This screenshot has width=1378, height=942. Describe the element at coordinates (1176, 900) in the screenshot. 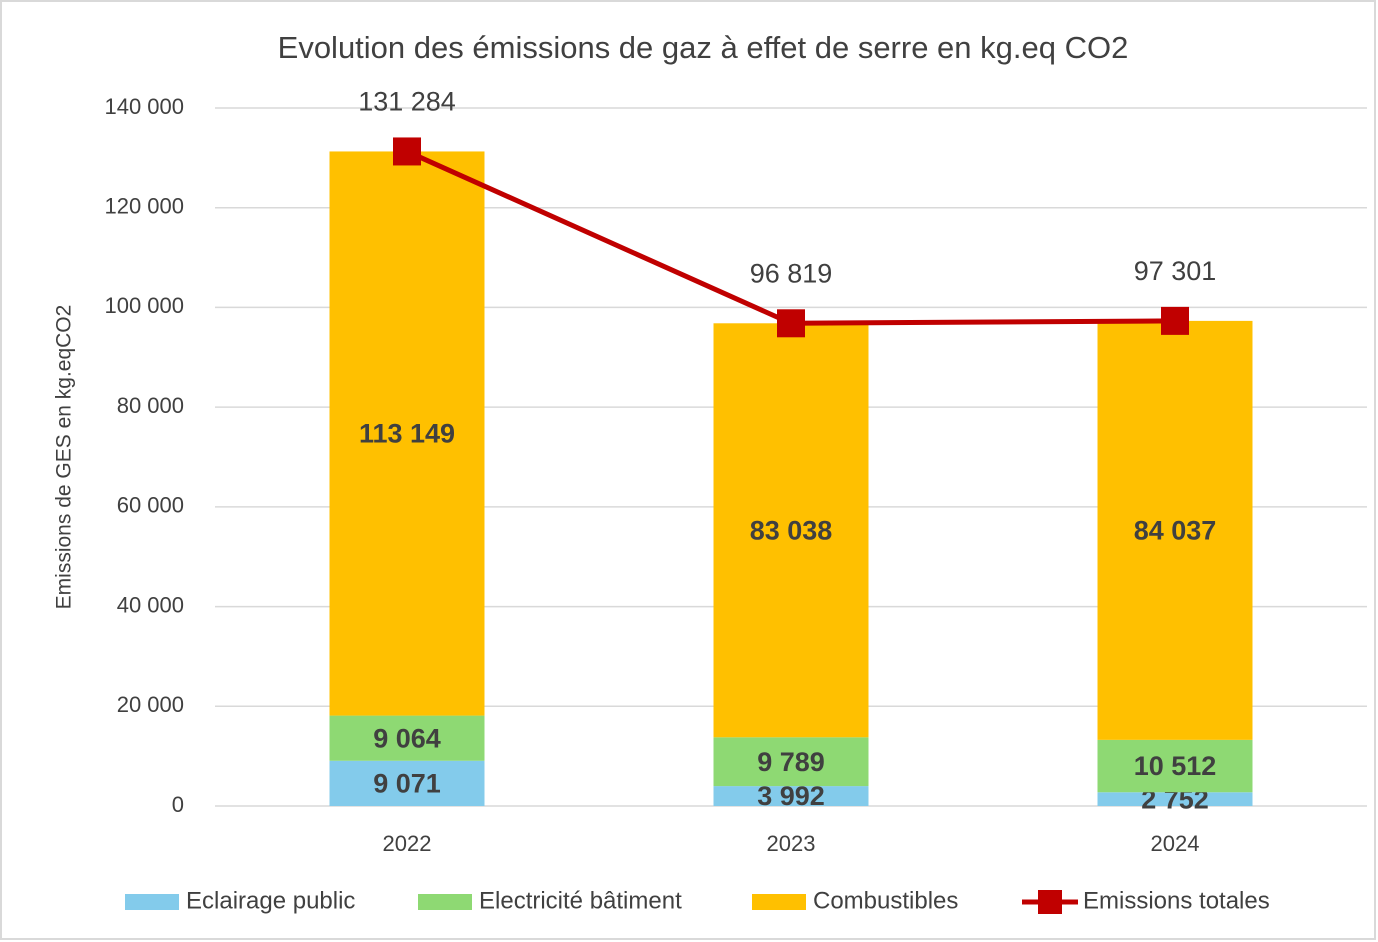

I see `legend-label: Emissions totales` at that location.